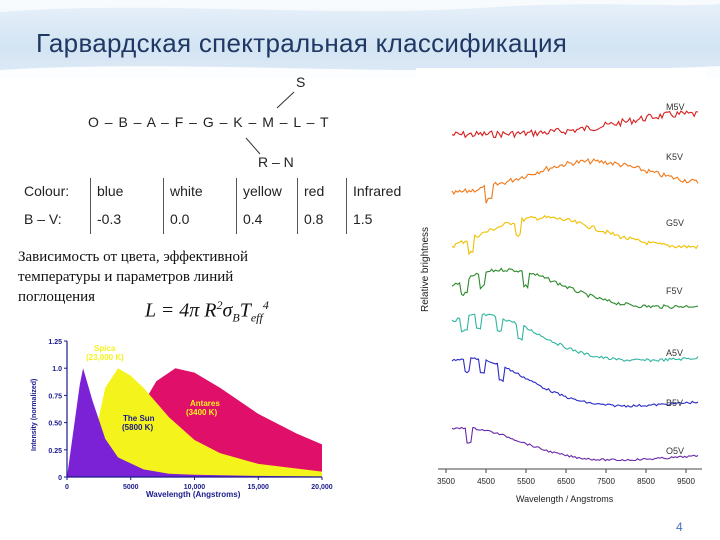 Image resolution: width=720 pixels, height=540 pixels. What do you see at coordinates (133, 257) in the screenshot?
I see `caption-line: Зависимость от цвета, эффективной` at bounding box center [133, 257].